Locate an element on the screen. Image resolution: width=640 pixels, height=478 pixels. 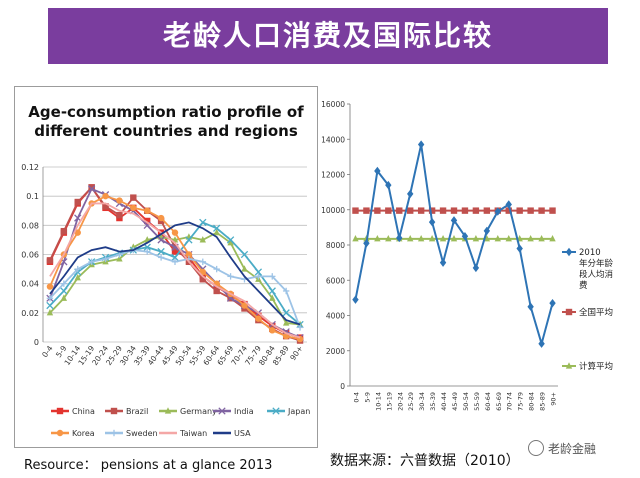
legend-label: 2010 年分年龄段人均消费 is located at coordinates (596, 269).